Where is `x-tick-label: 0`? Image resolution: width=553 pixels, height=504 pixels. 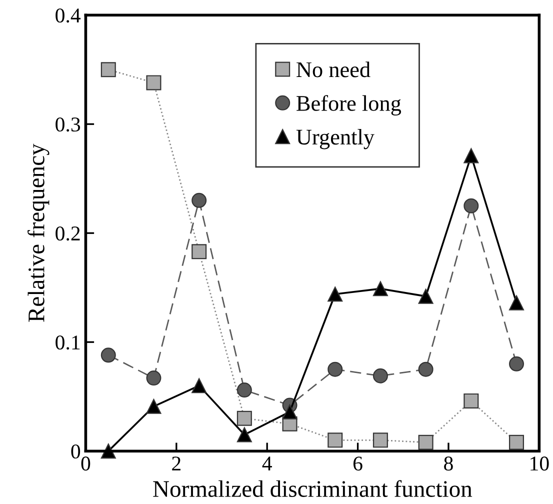
x-tick-label: 0 is located at coordinates (85, 463).